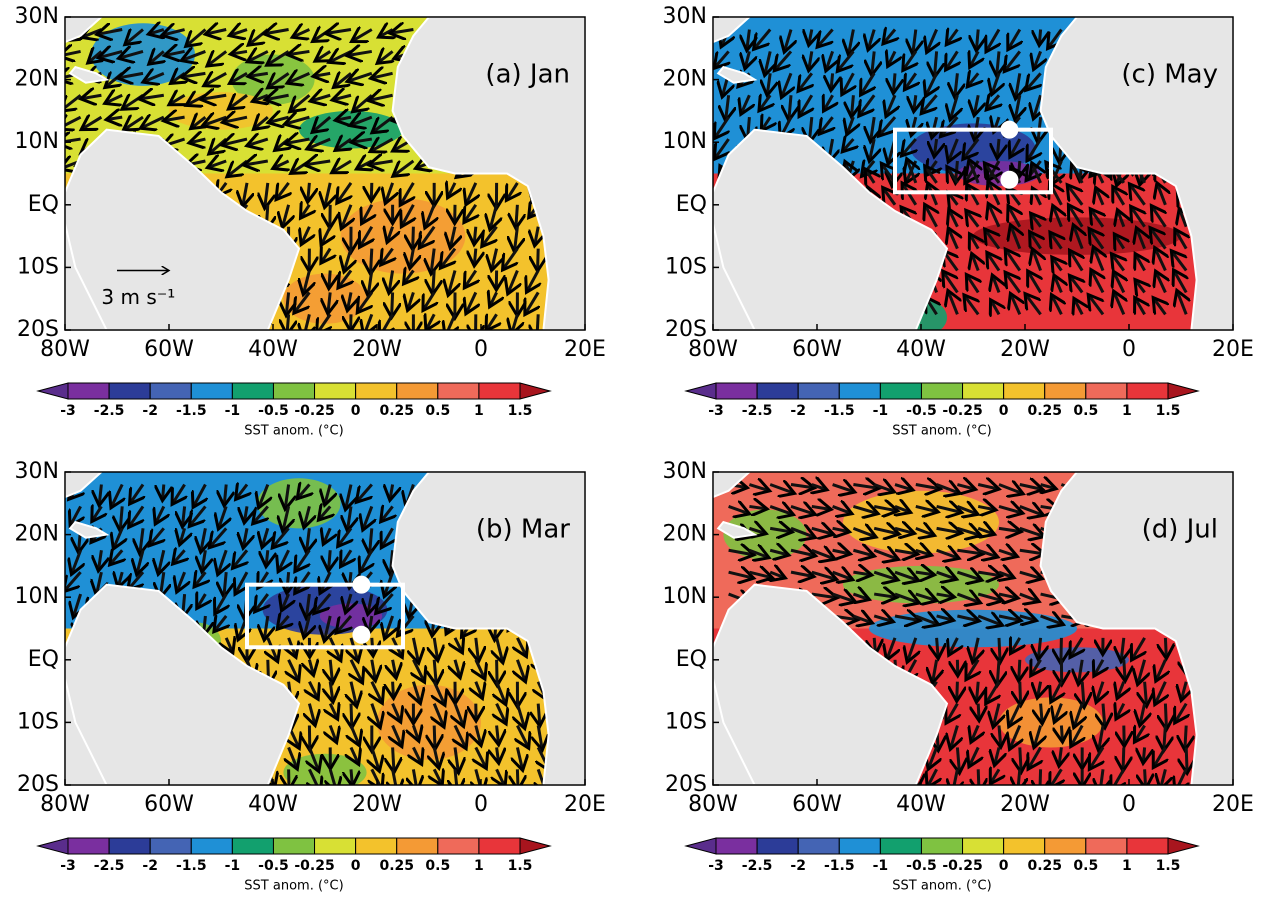 Image resolution: width=1262 pixels, height=897 pixels. What do you see at coordinates (191, 866) in the screenshot?
I see `colorbar-tick-label: -1.5` at bounding box center [191, 866].